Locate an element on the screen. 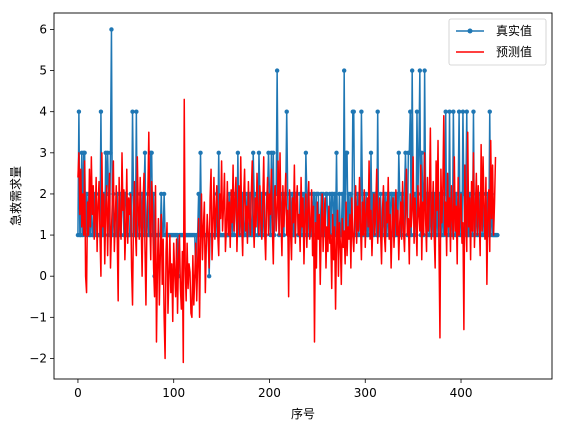  legend-label-true: 真实值 is located at coordinates (514, 30).